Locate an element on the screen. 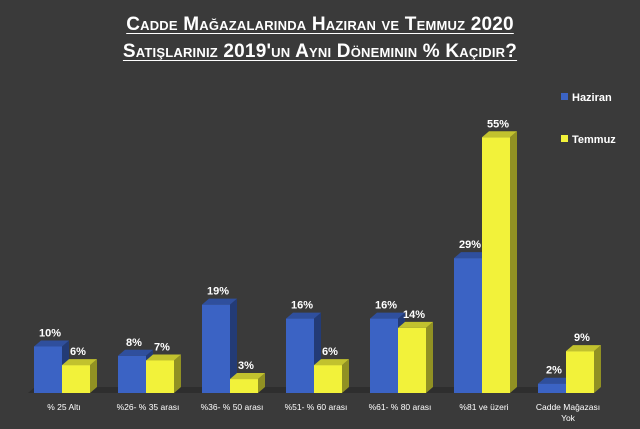  data-label: 2% is located at coordinates (554, 371).